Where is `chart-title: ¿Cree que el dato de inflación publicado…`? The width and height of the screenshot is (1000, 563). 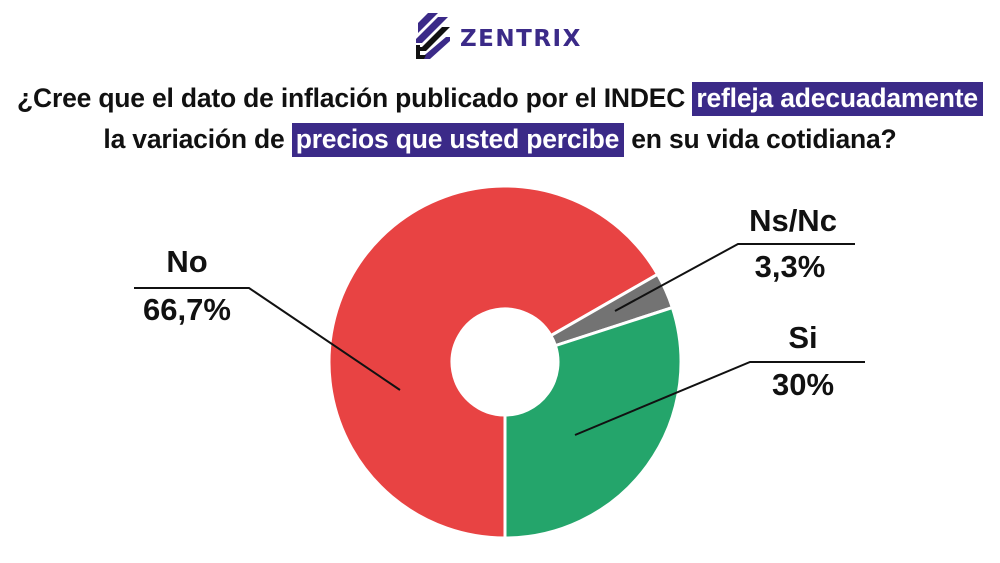 chart-title: ¿Cree que el dato de inflación publicado… is located at coordinates (500, 119).